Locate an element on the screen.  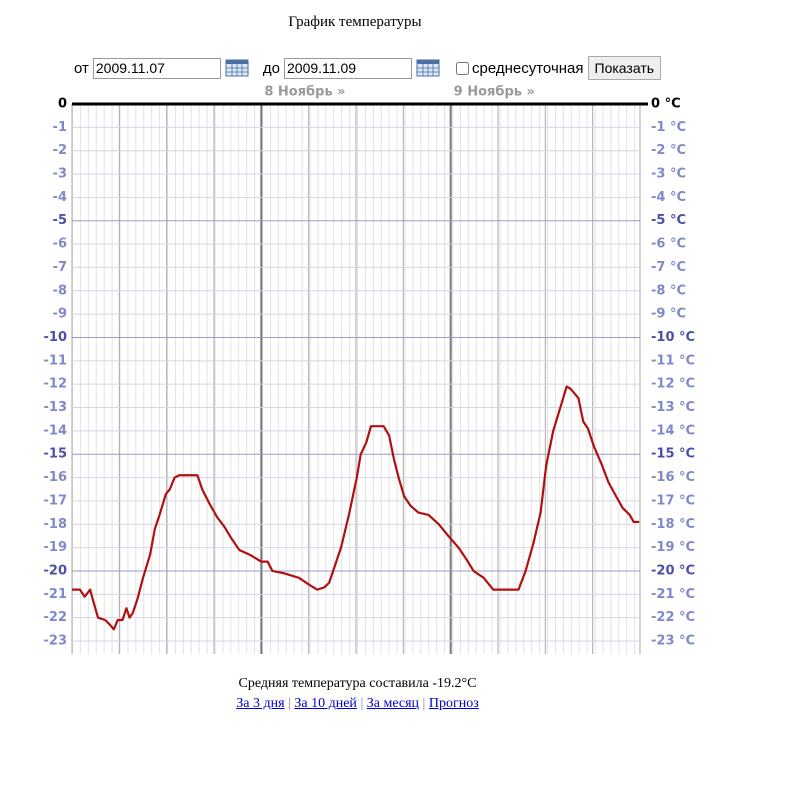
y2-tick-label: -17 °C is located at coordinates (673, 500).